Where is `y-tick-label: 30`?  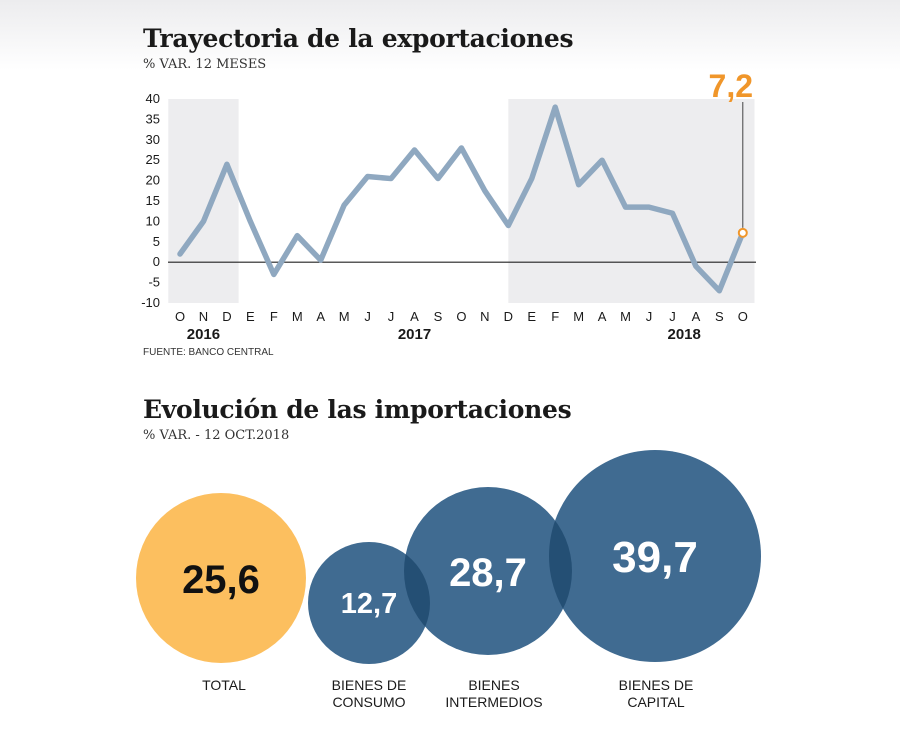 y-tick-label: 30 is located at coordinates (153, 139).